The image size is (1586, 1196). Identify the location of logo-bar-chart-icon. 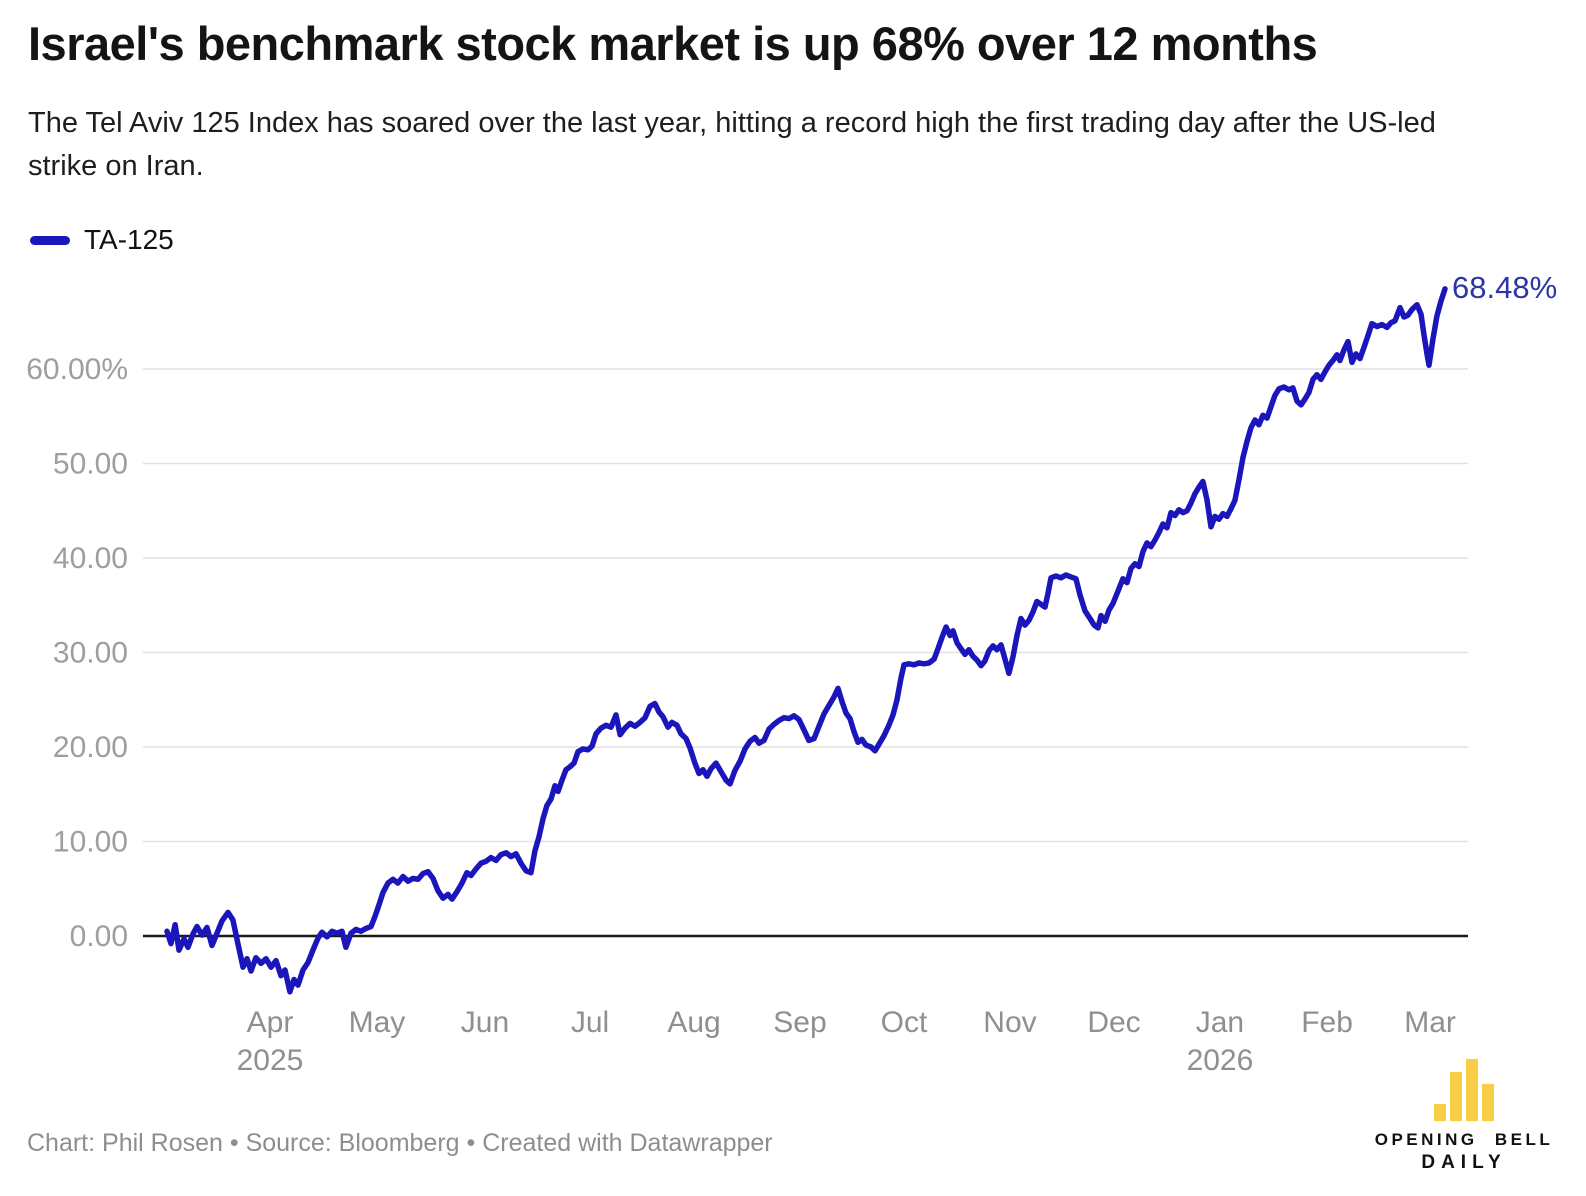
(1464, 1089).